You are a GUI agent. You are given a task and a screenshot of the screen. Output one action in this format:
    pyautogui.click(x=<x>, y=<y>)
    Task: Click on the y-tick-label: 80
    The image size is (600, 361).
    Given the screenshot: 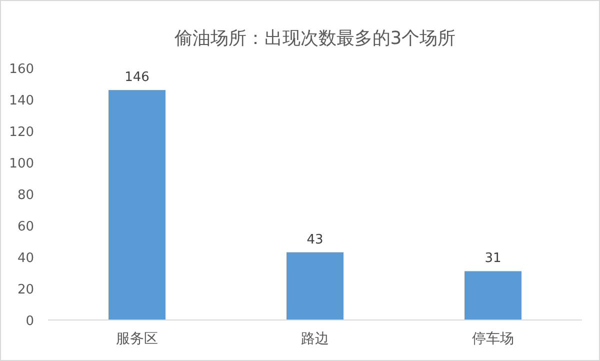 What is the action you would take?
    pyautogui.click(x=25, y=195)
    